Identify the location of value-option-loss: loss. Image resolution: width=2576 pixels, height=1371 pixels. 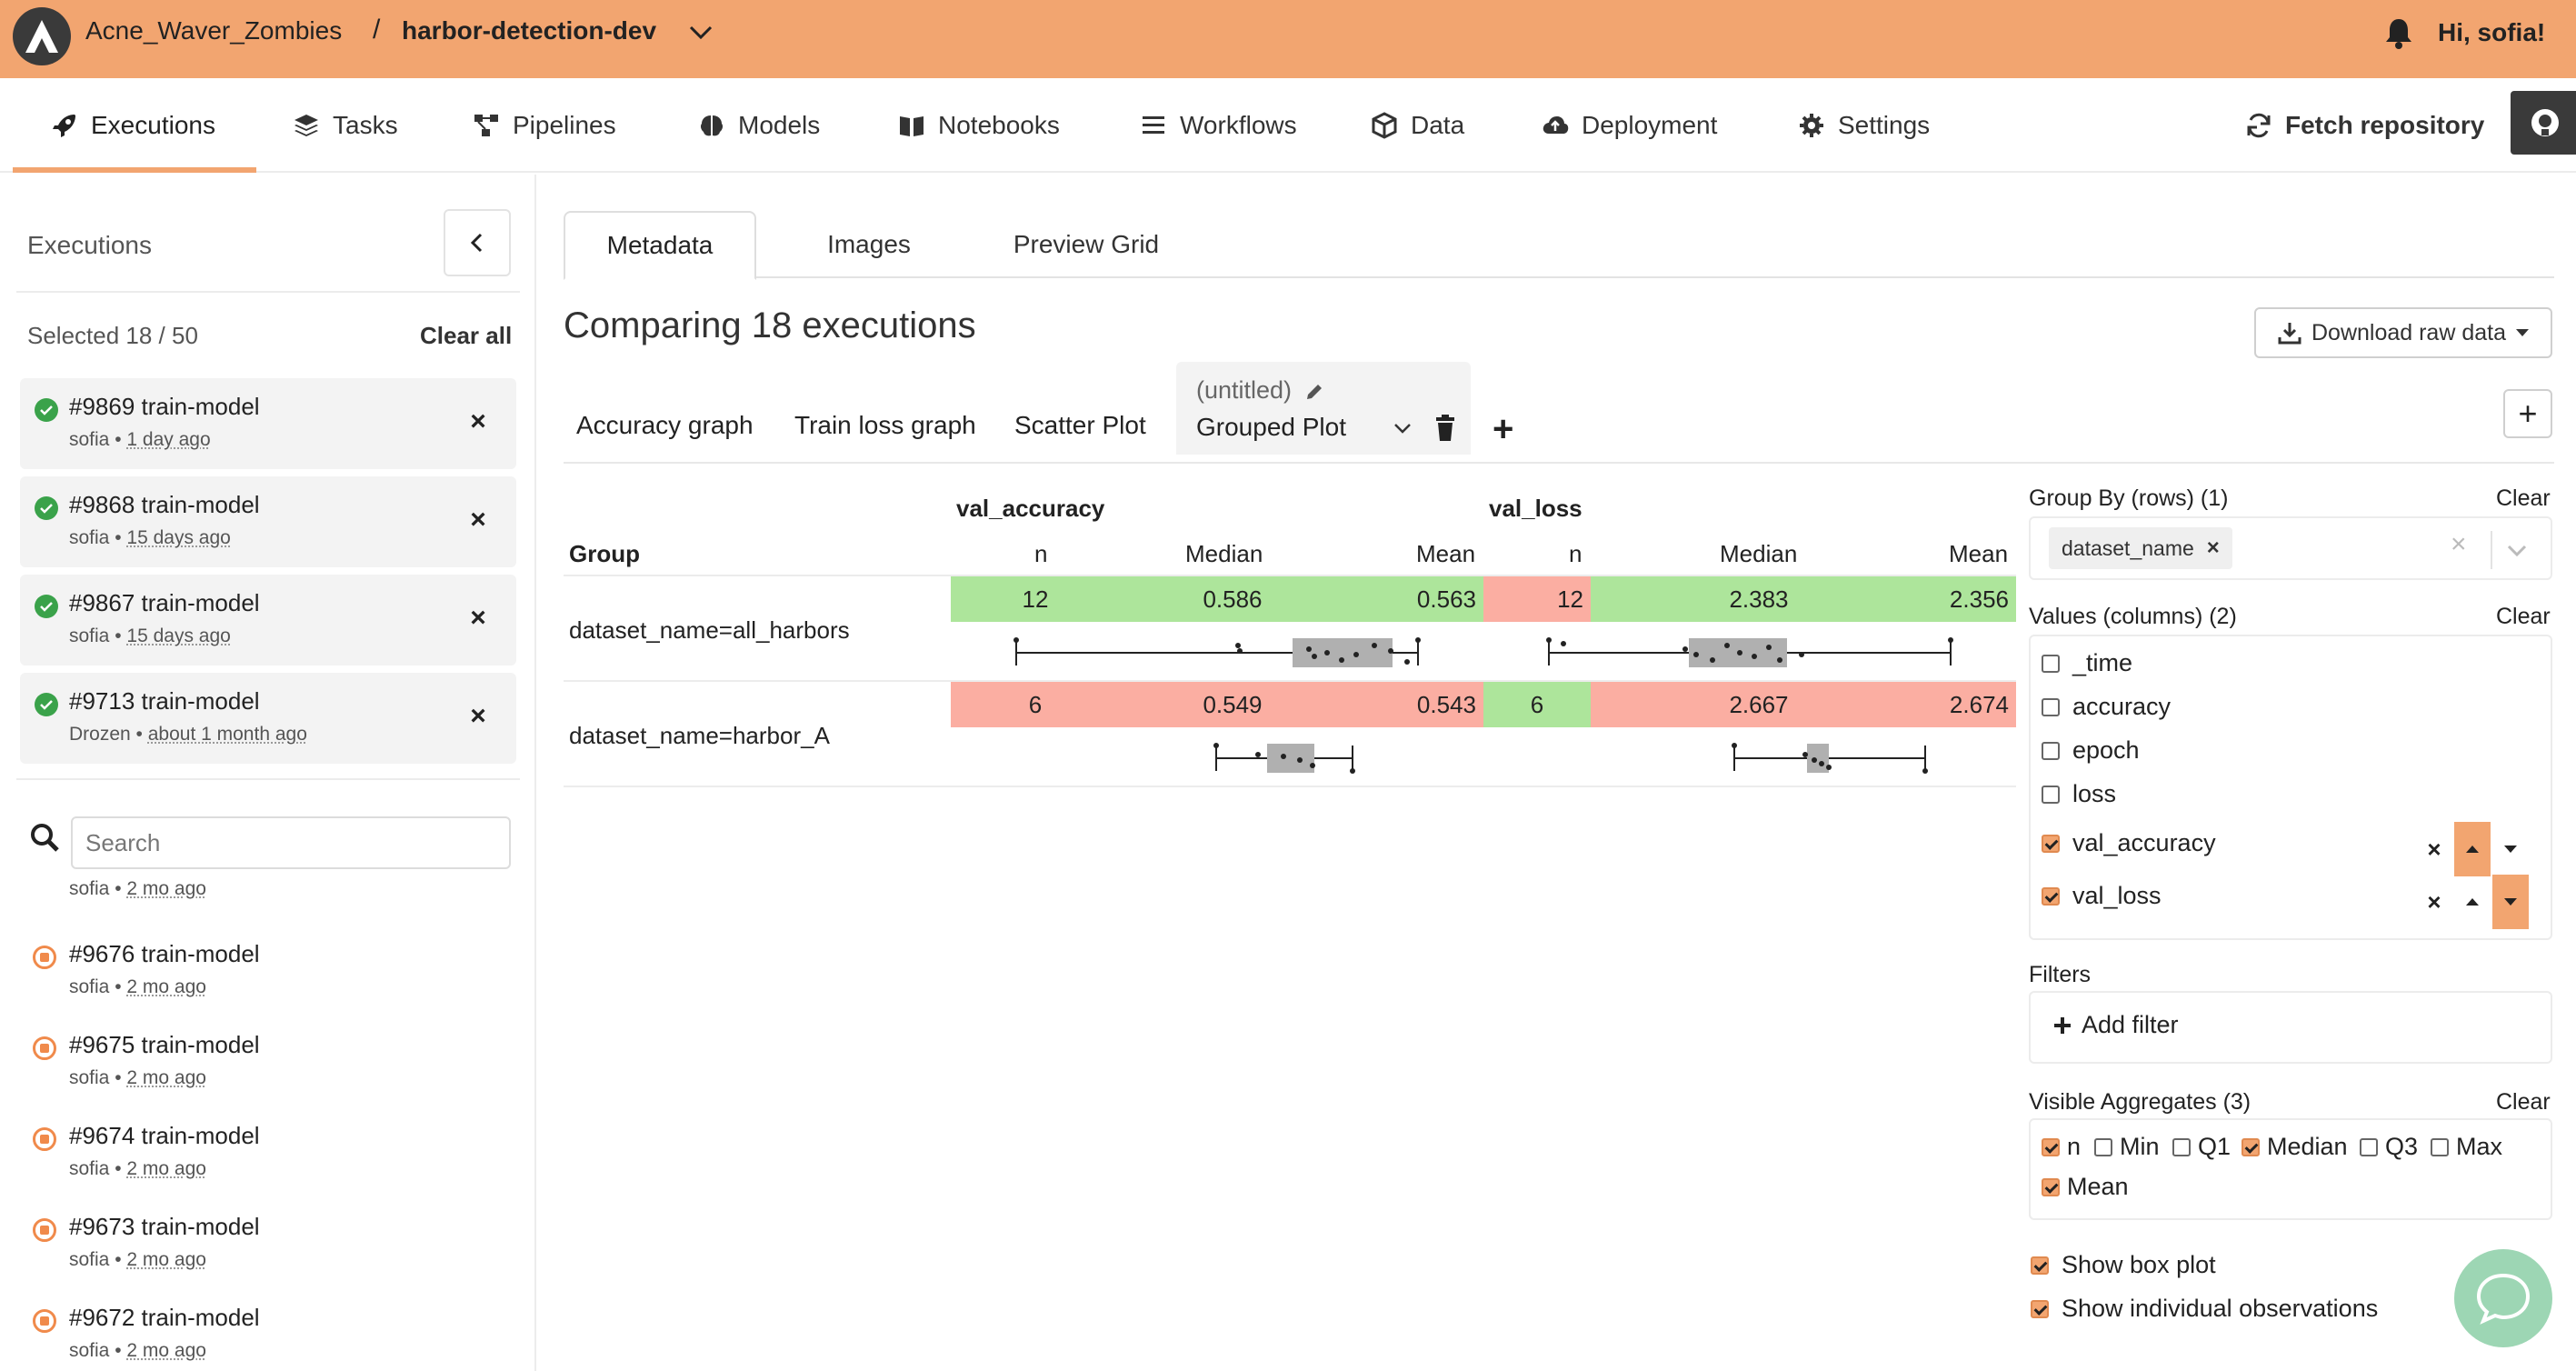
(2079, 794).